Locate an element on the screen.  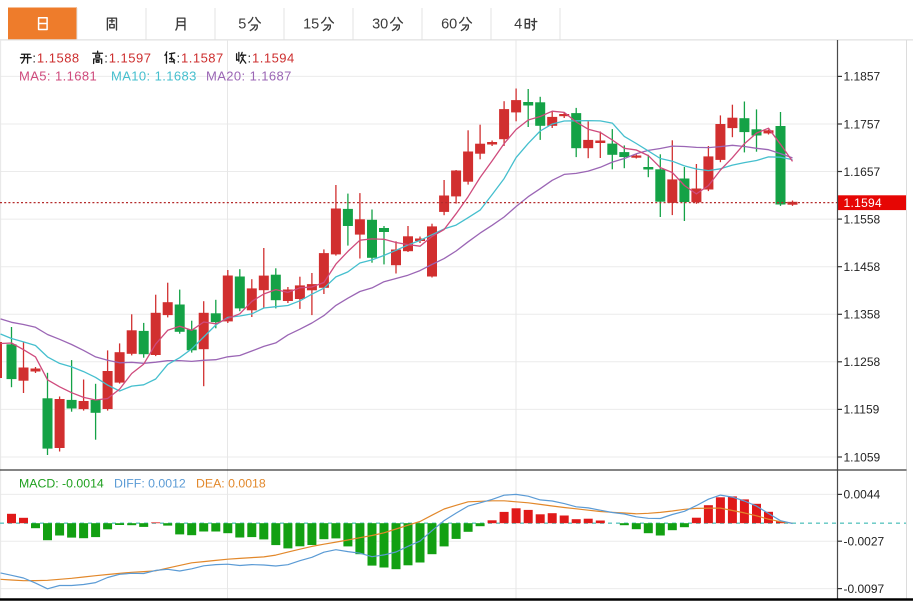
svg-text: -0.0027 is located at coordinates (864, 542).